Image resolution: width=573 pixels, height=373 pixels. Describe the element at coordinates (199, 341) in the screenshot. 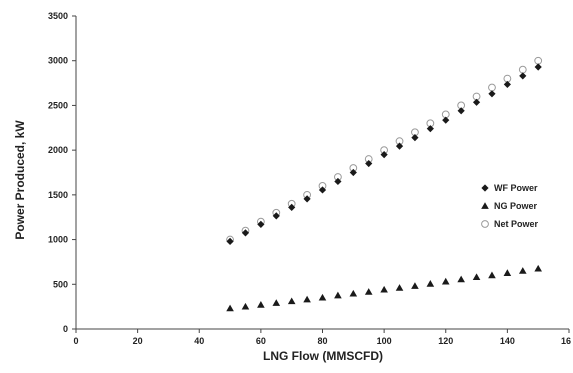

I see `x-tick-label: 40` at that location.